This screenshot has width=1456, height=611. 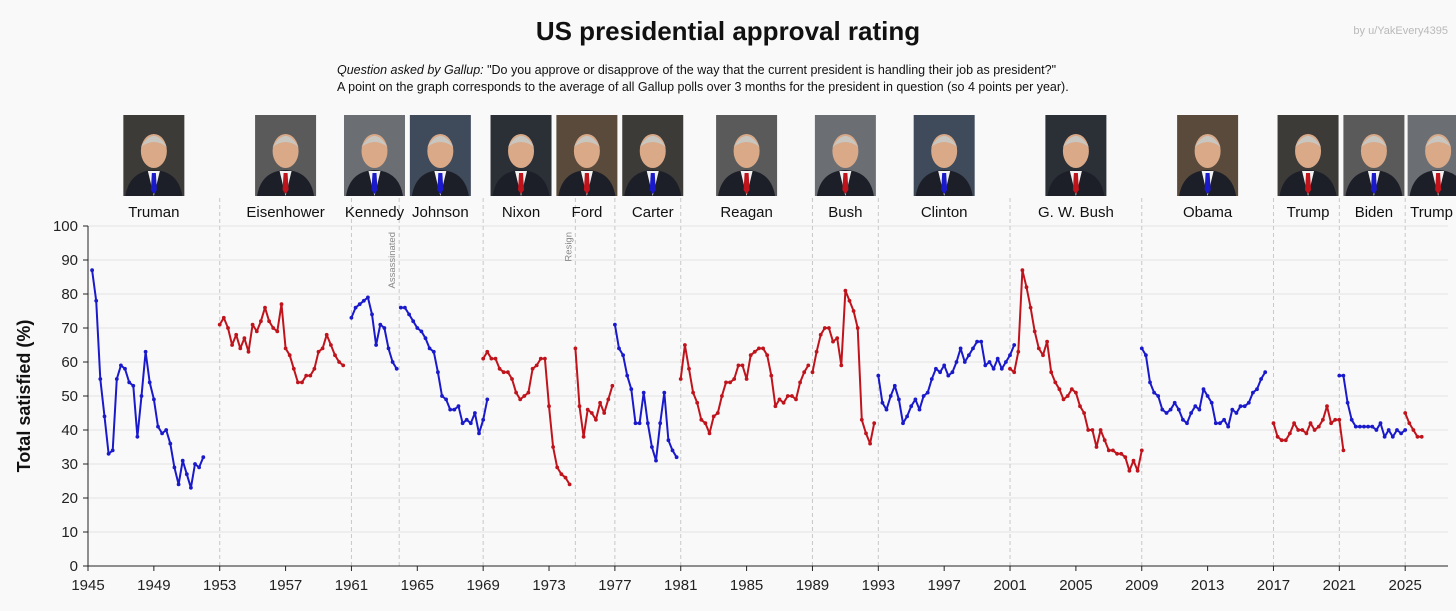 I want to click on x-tick-label: 2013, so click(x=1207, y=585).